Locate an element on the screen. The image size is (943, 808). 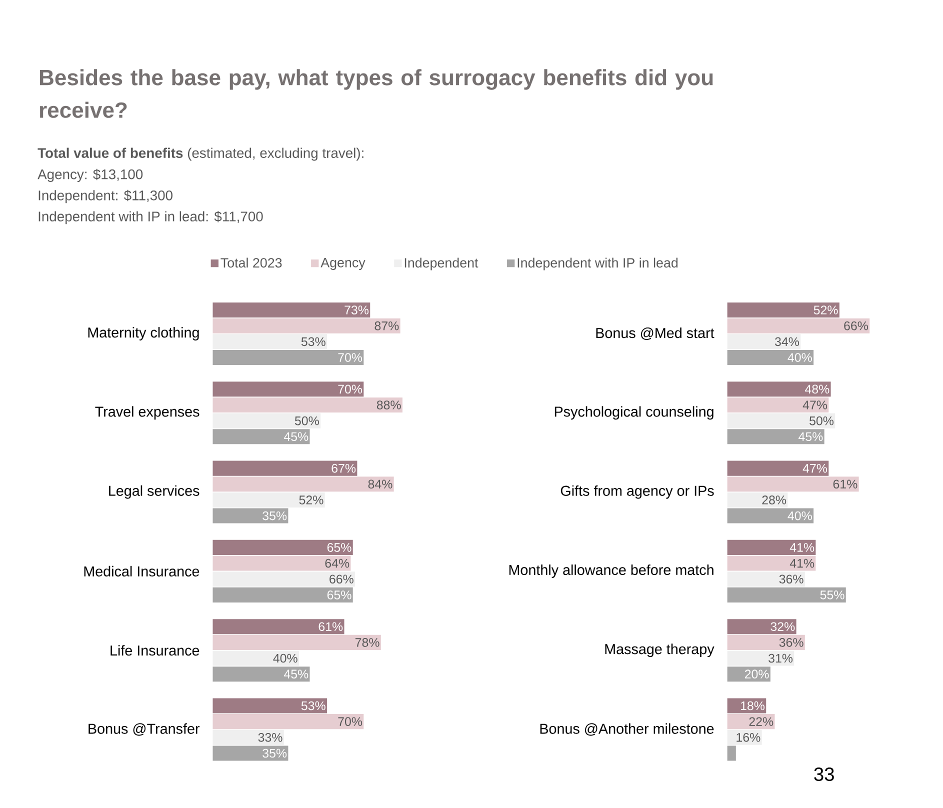
data-label: 55% is located at coordinates (832, 595).